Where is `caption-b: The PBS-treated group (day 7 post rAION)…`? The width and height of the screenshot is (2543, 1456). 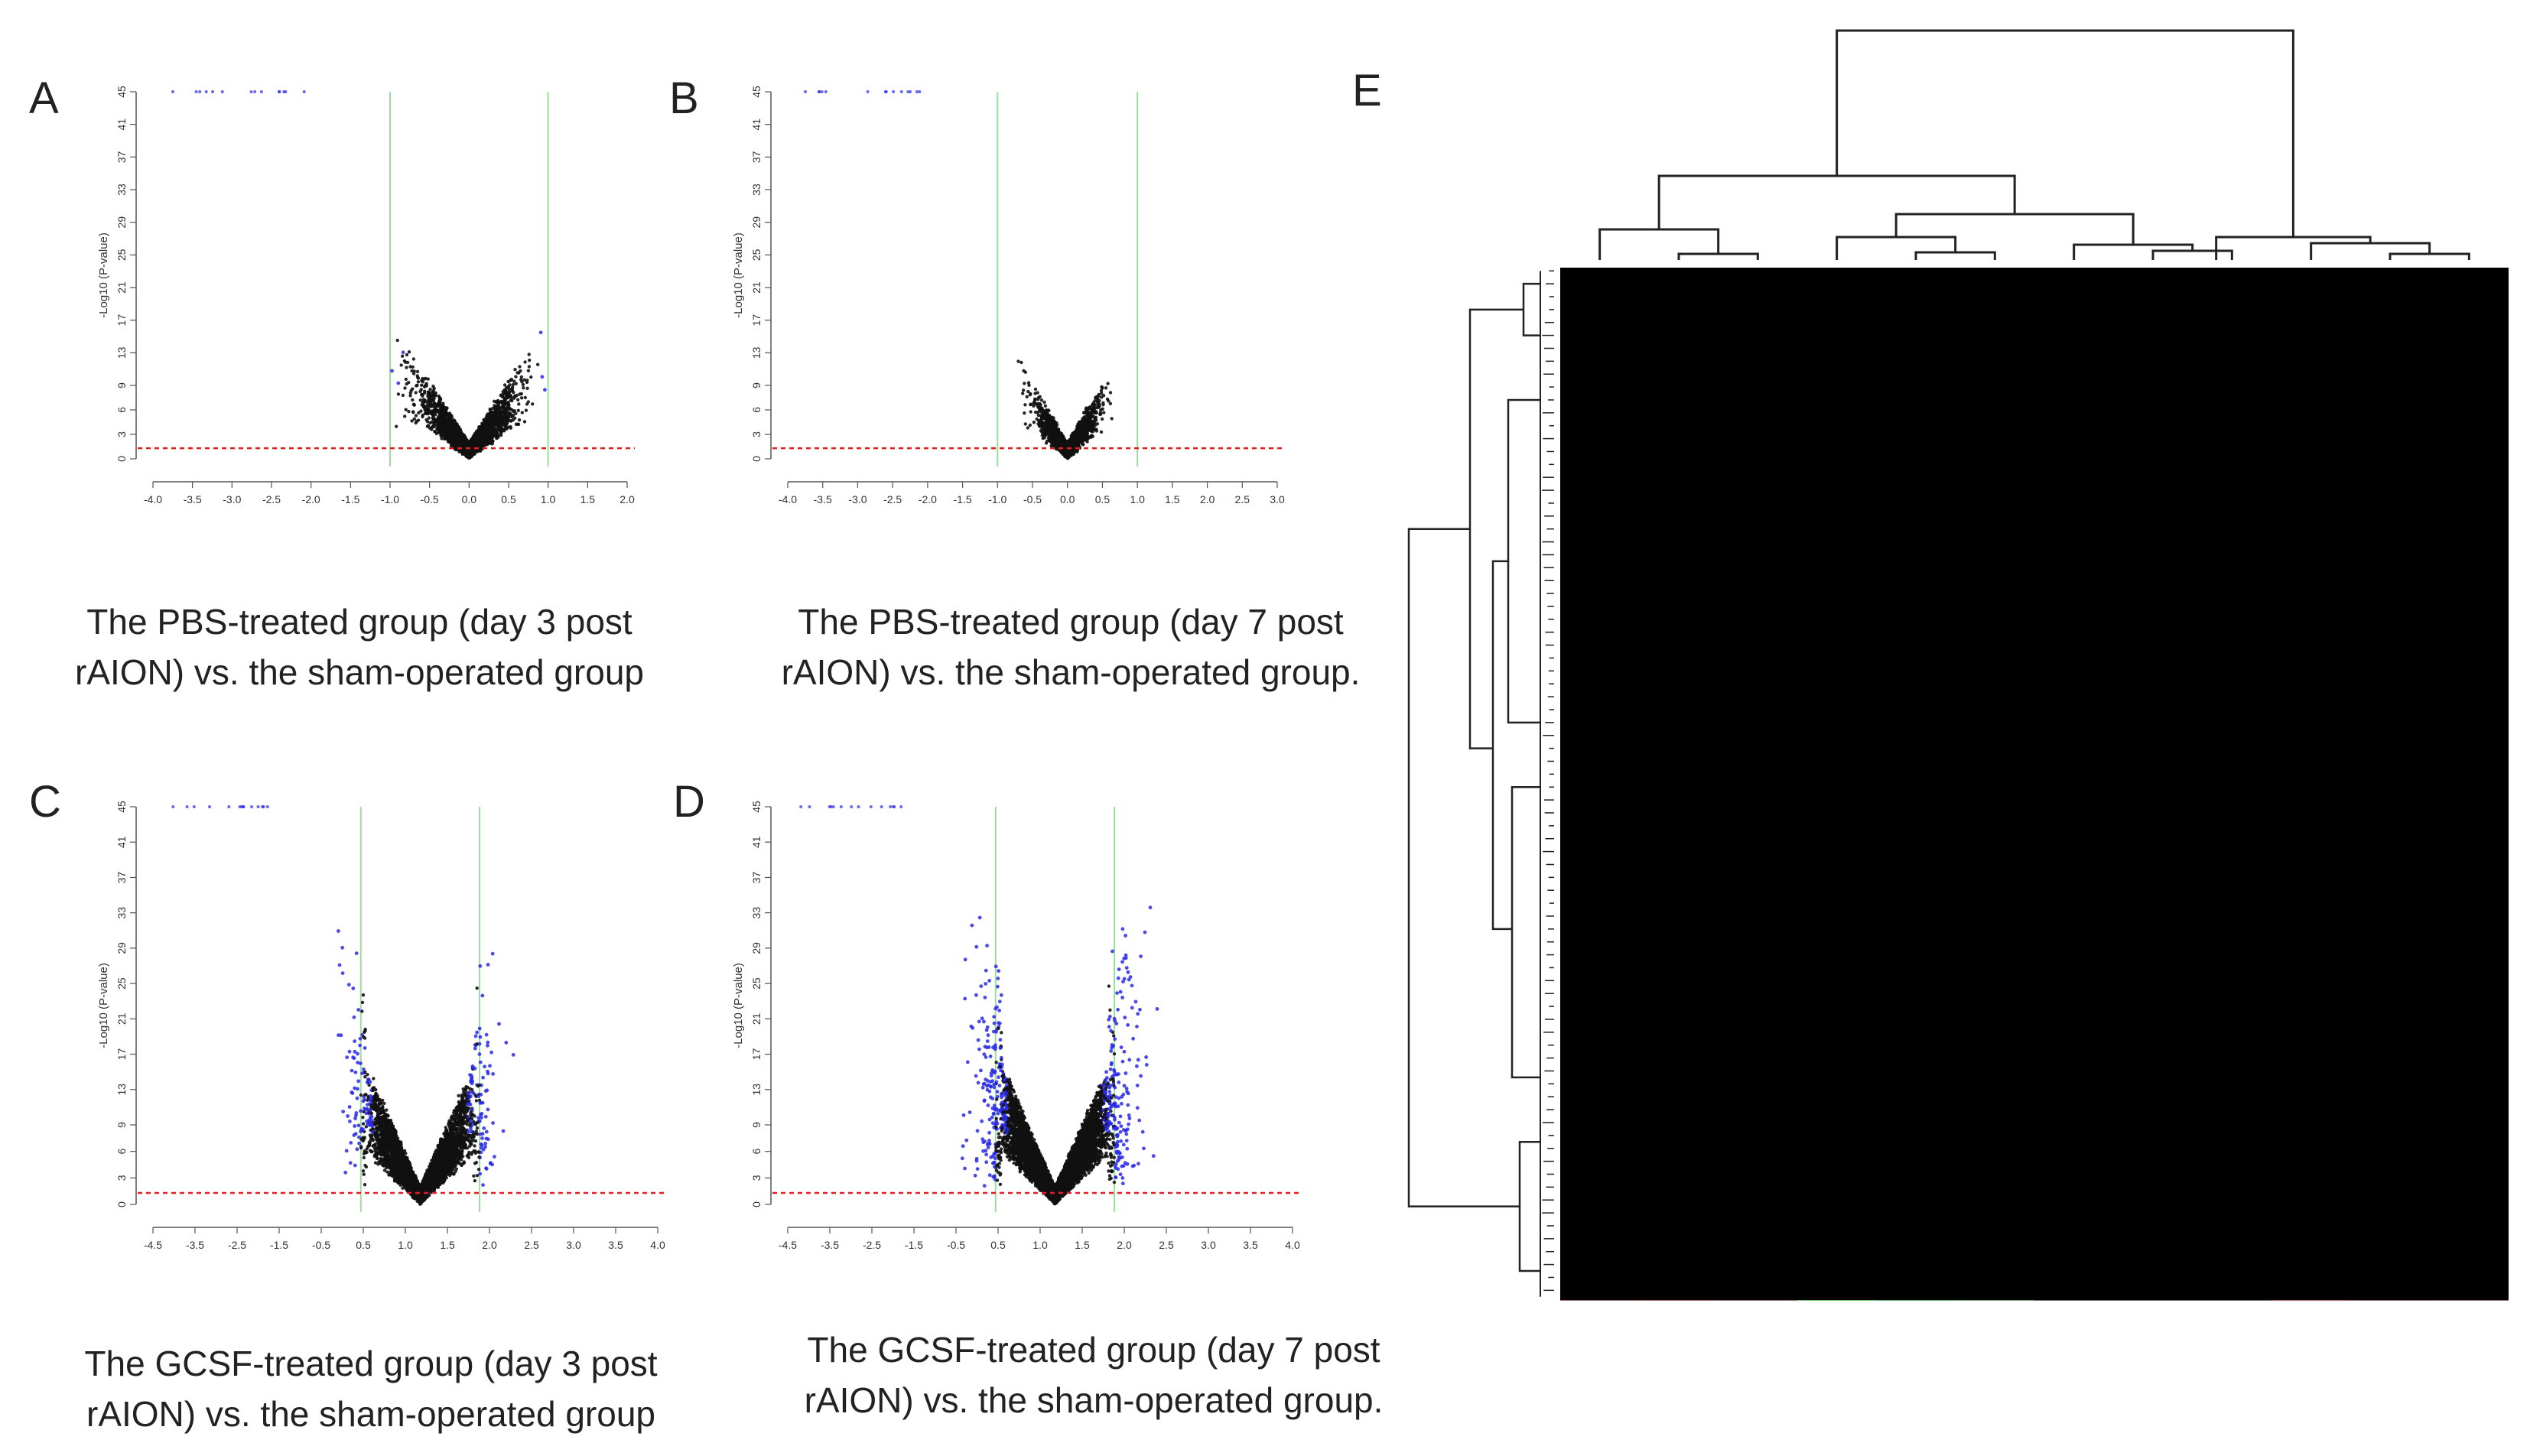 caption-b: The PBS-treated group (day 7 post rAION)… is located at coordinates (1070, 646).